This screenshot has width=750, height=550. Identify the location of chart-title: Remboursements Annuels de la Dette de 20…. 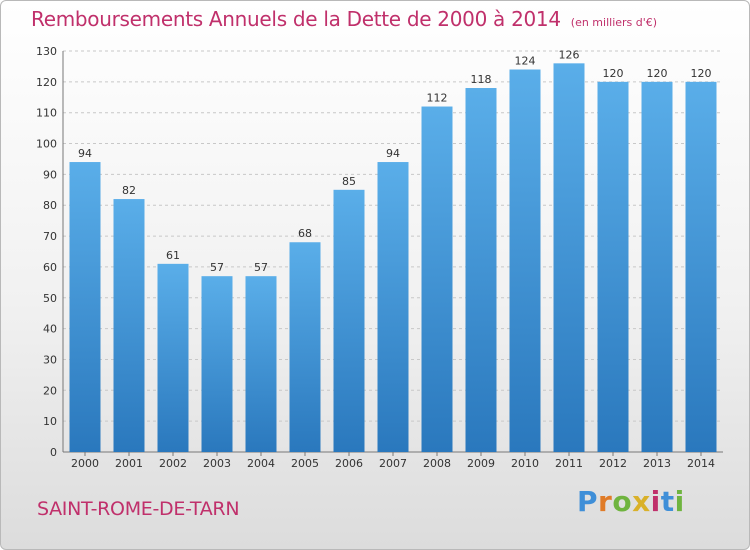
(344, 19).